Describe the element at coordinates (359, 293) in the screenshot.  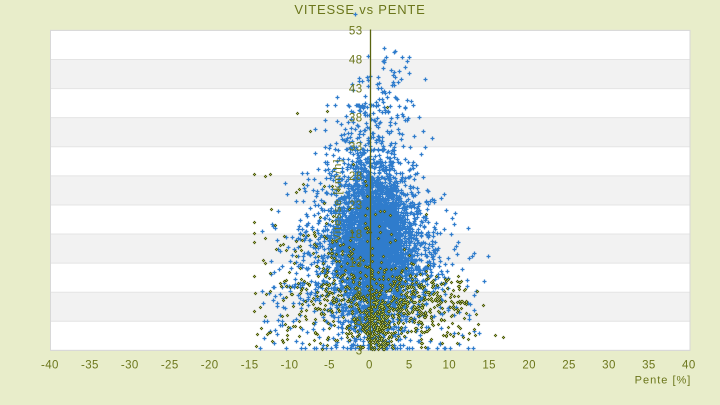
I see `svg-text: 8` at that location.